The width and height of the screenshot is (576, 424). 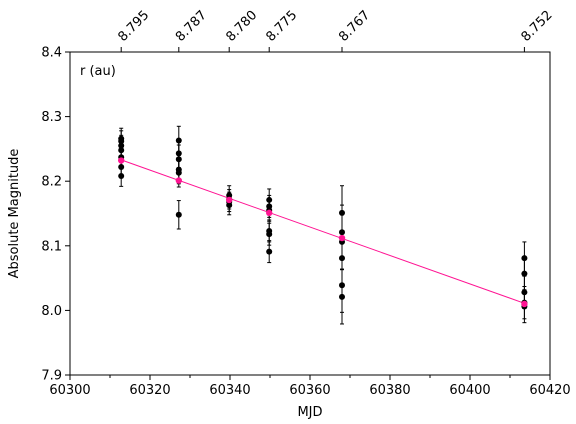 I want to click on y-tick-label: 7.9, so click(x=51, y=376).